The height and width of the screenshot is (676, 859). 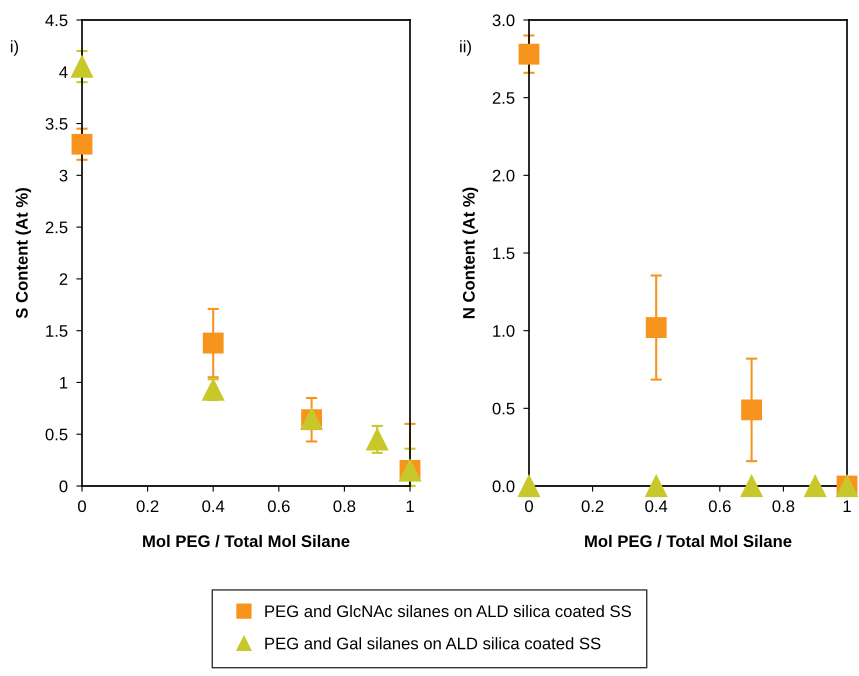 What do you see at coordinates (63, 72) in the screenshot?
I see `y-tick-label: 4` at bounding box center [63, 72].